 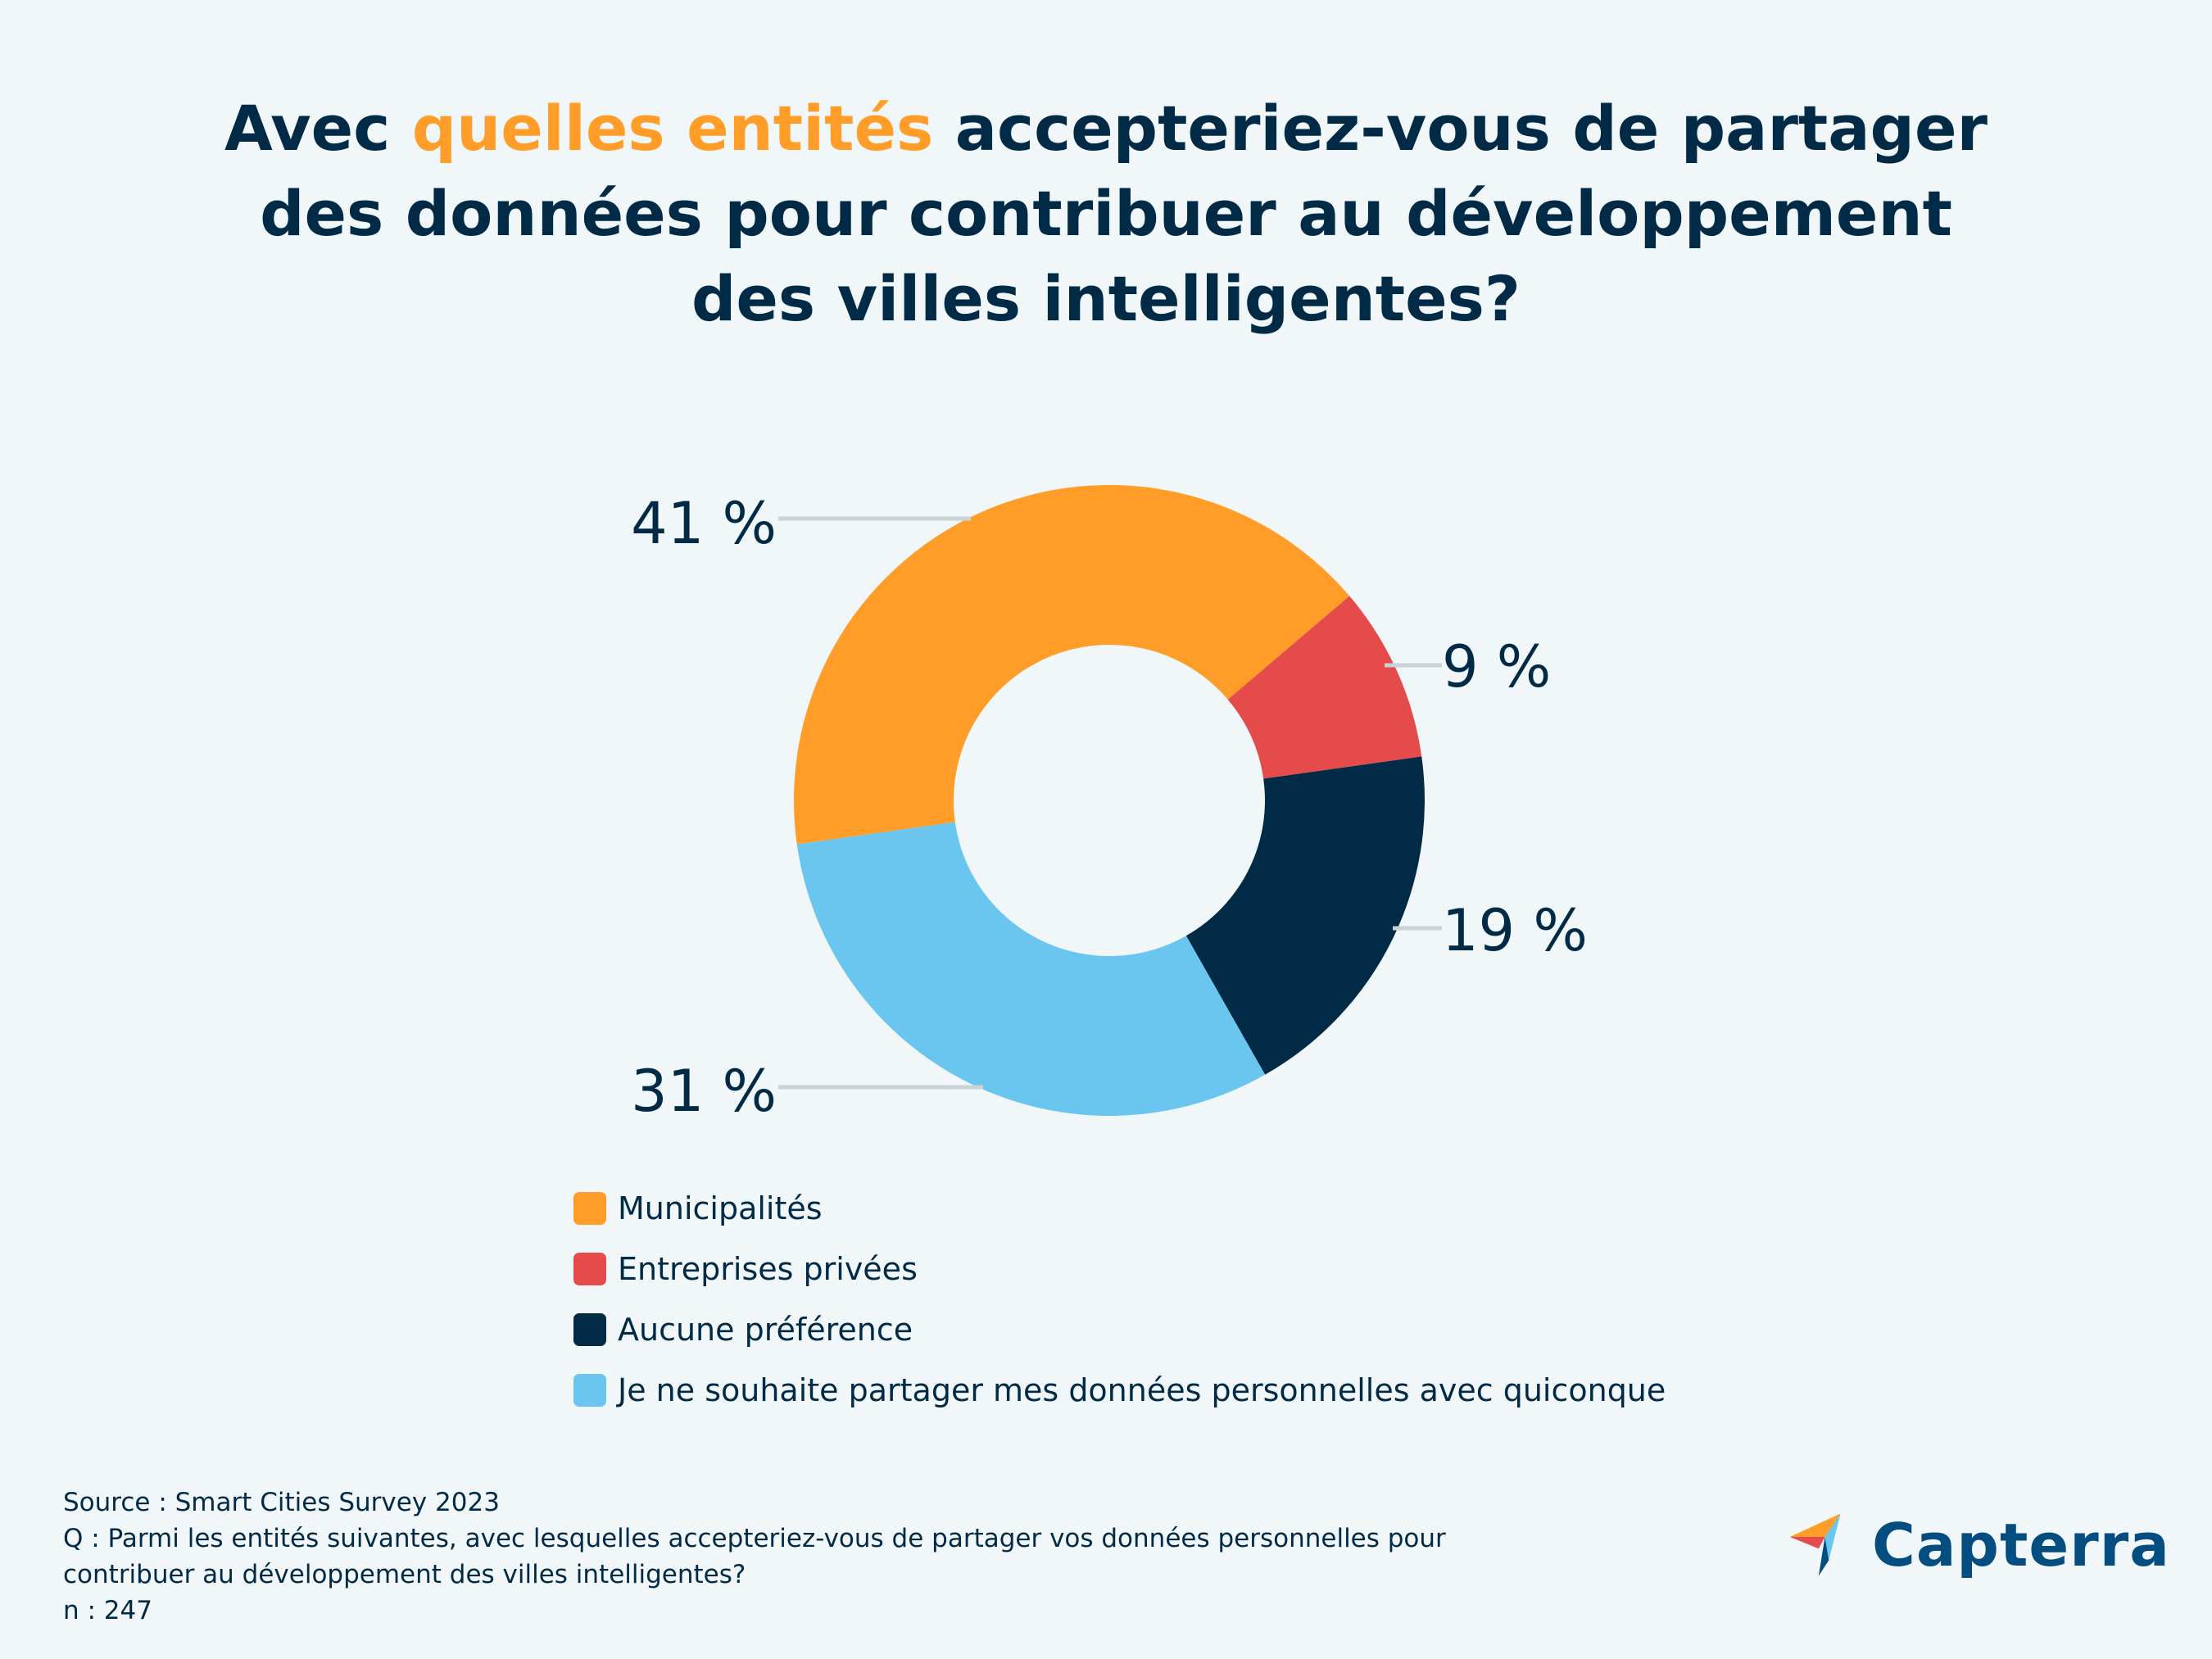 What do you see at coordinates (768, 1269) in the screenshot?
I see `legend-label: Entreprises privées` at bounding box center [768, 1269].